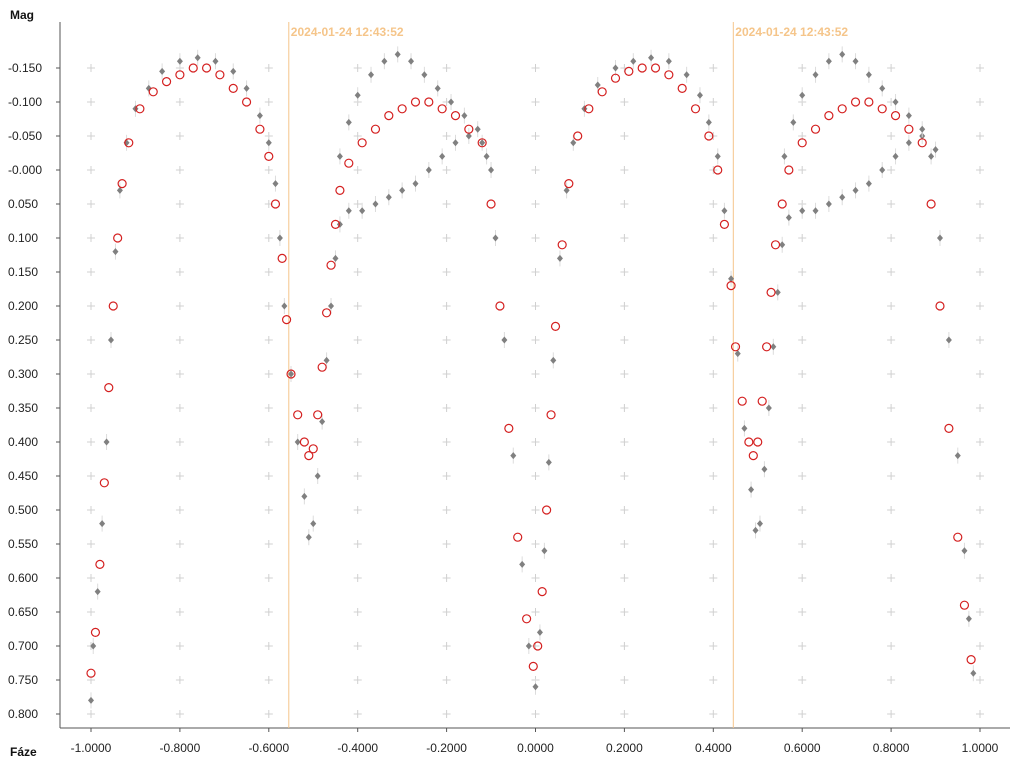 This screenshot has width=1024, height=768. Describe the element at coordinates (23, 476) in the screenshot. I see `y-tick-label: 0.450` at that location.